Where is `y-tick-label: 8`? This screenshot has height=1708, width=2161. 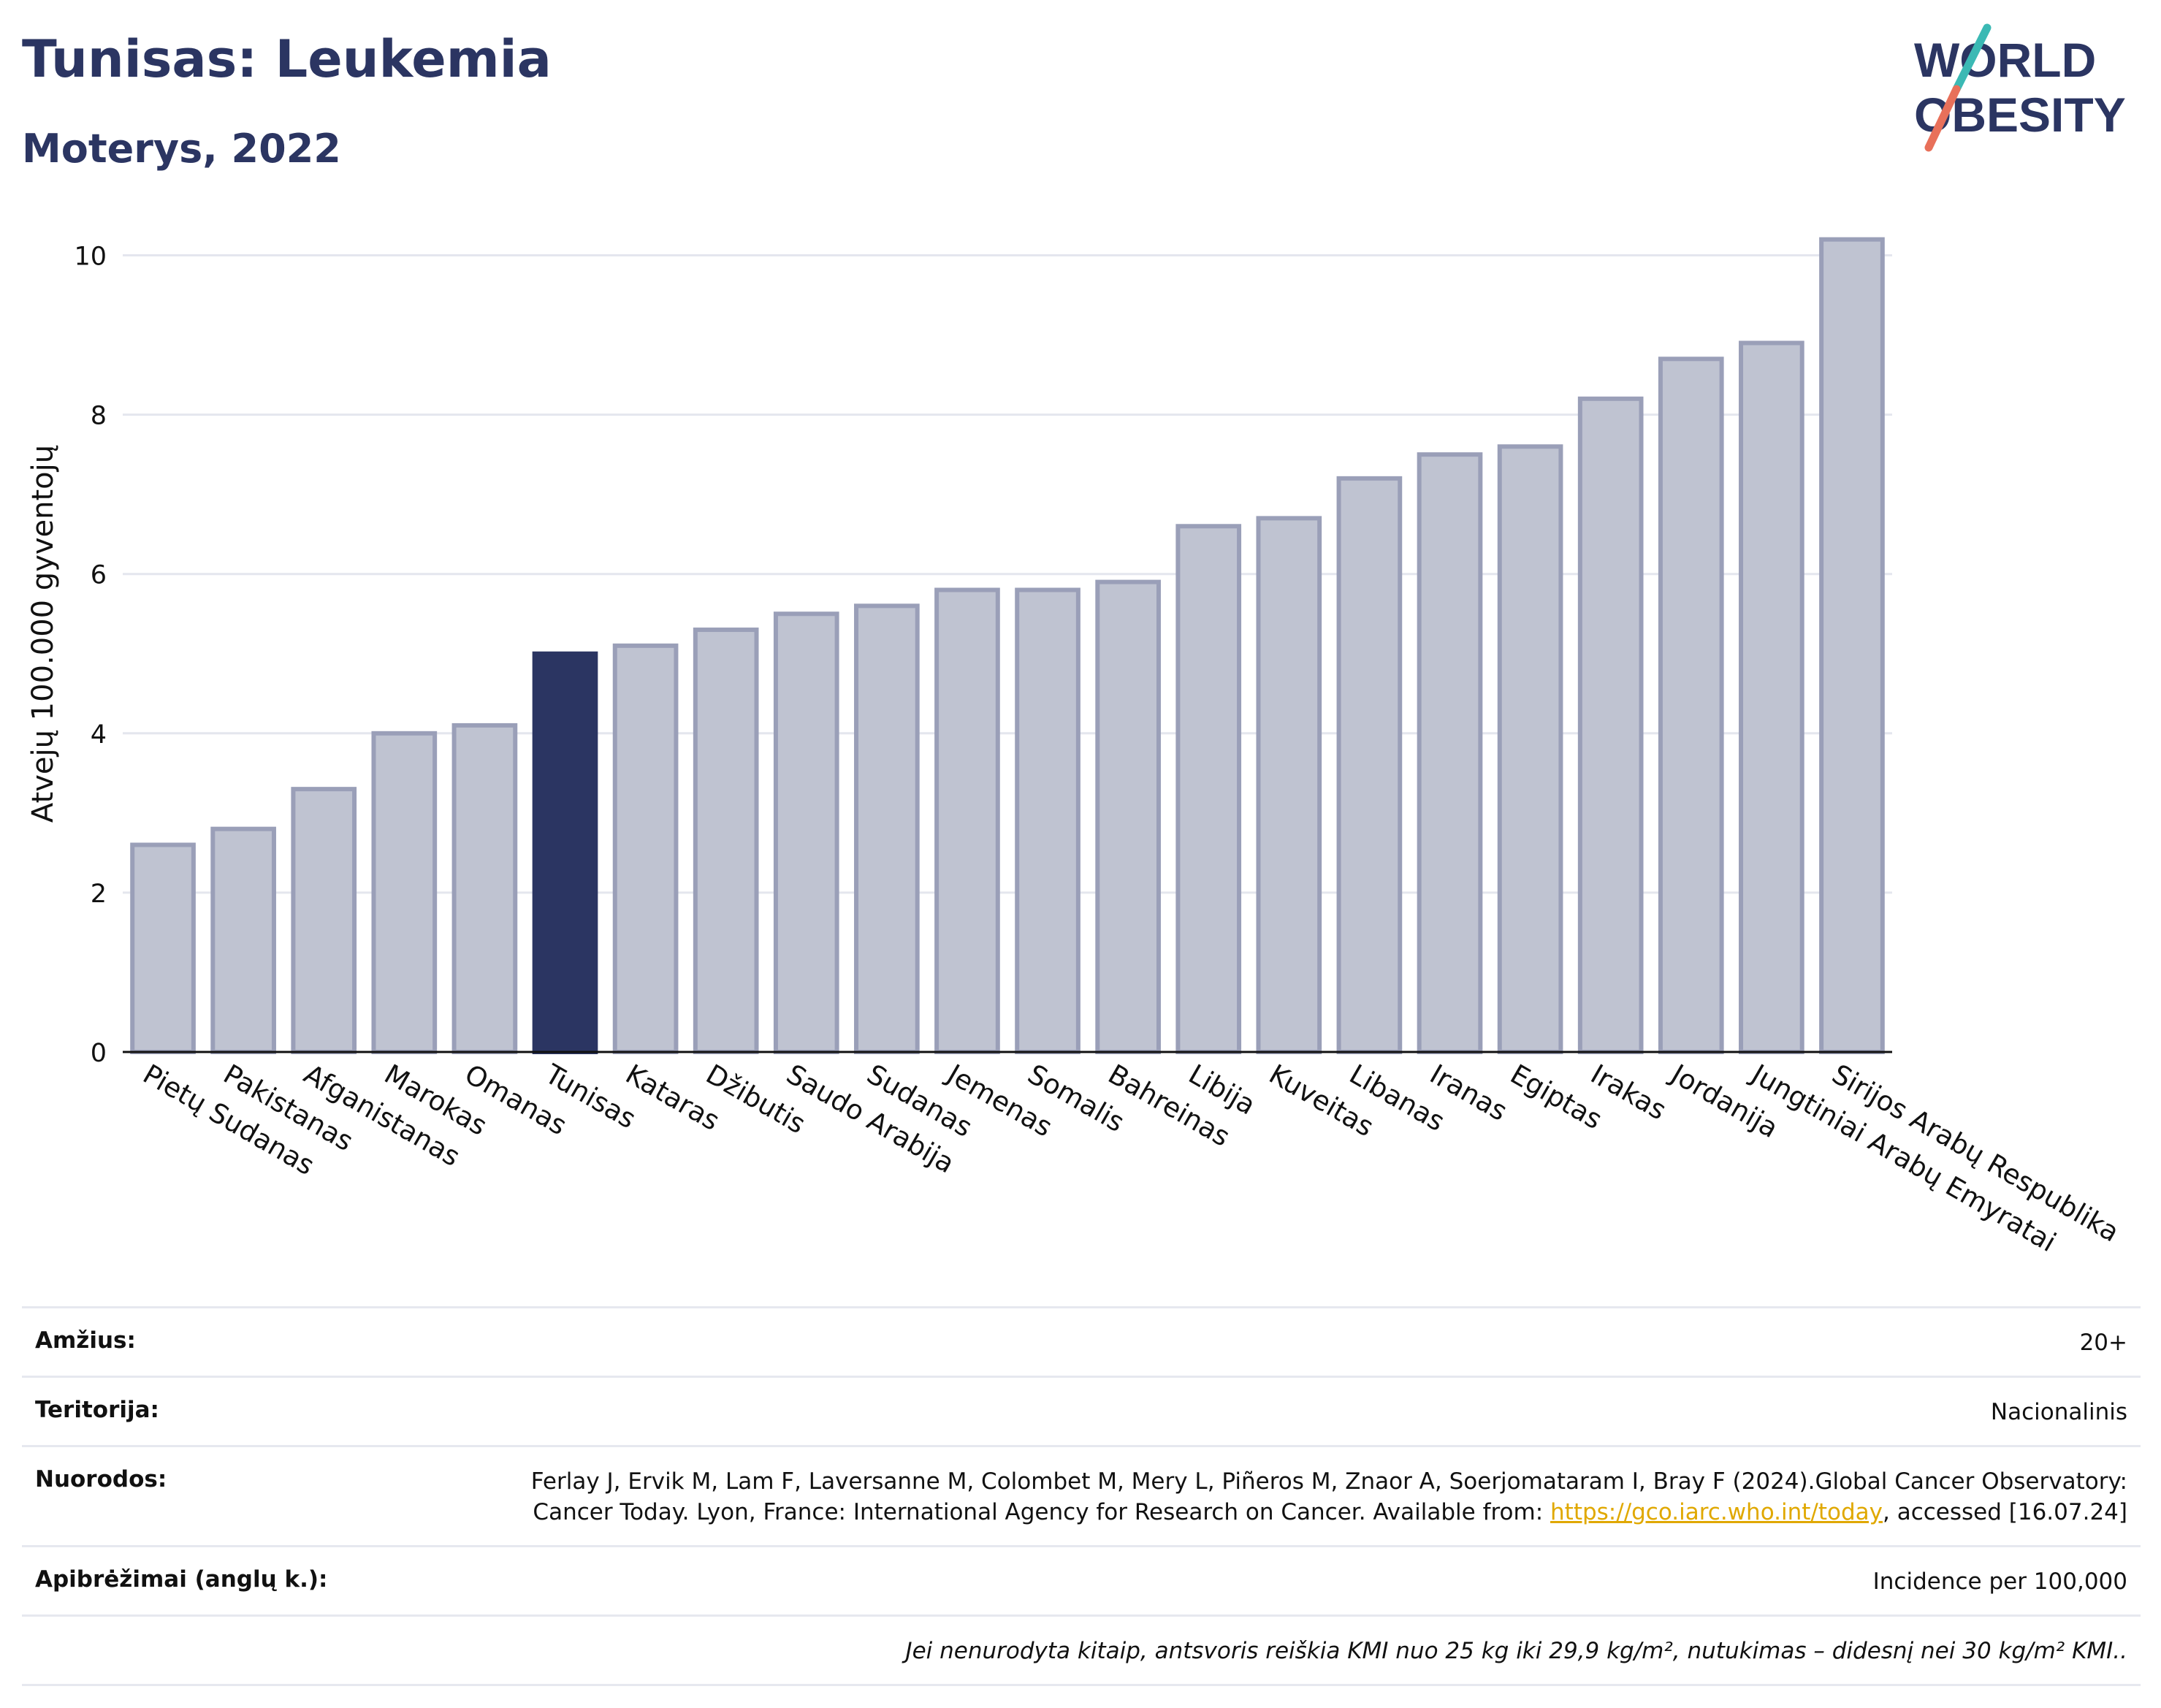 y-tick-label: 8 is located at coordinates (99, 416).